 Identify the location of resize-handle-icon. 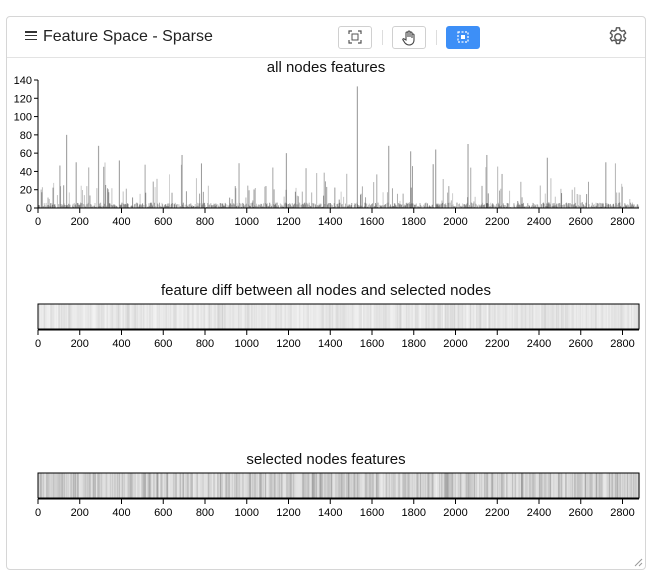
(638, 562).